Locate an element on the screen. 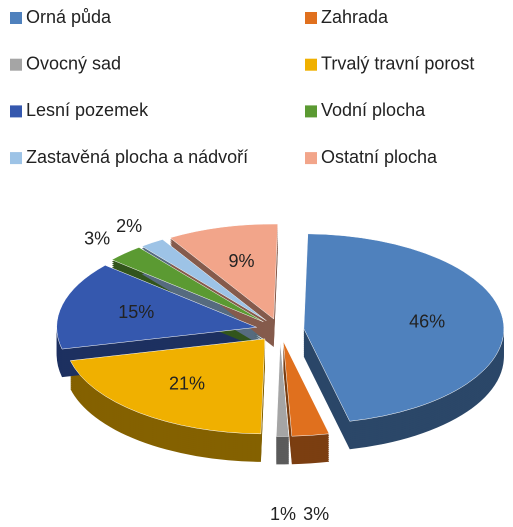  legend-label: Orná půda is located at coordinates (69, 17).